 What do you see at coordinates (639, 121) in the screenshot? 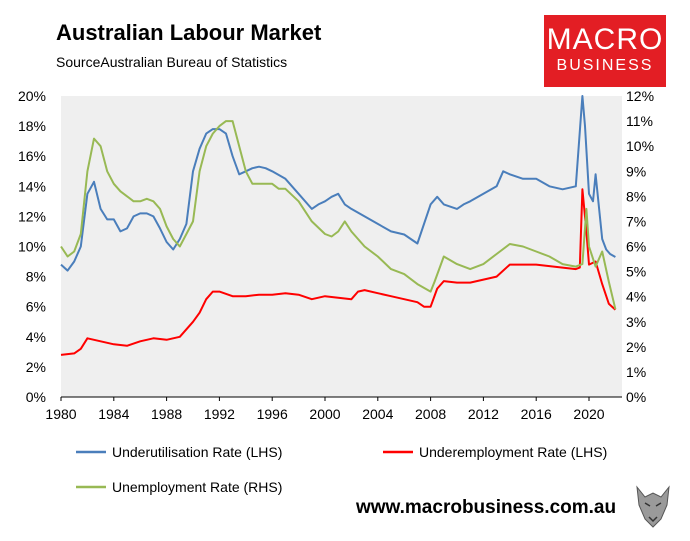
I see `right-y-tick-label: 11%` at bounding box center [639, 121].